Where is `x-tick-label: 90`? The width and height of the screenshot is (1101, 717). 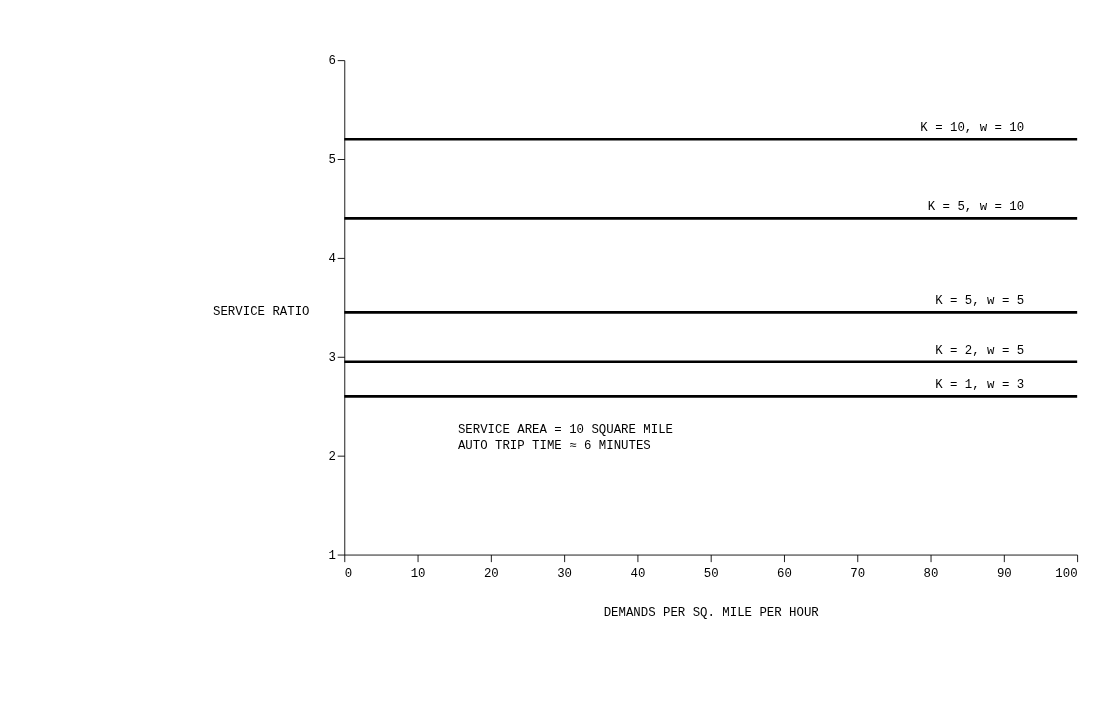
x-tick-label: 90 is located at coordinates (1004, 574).